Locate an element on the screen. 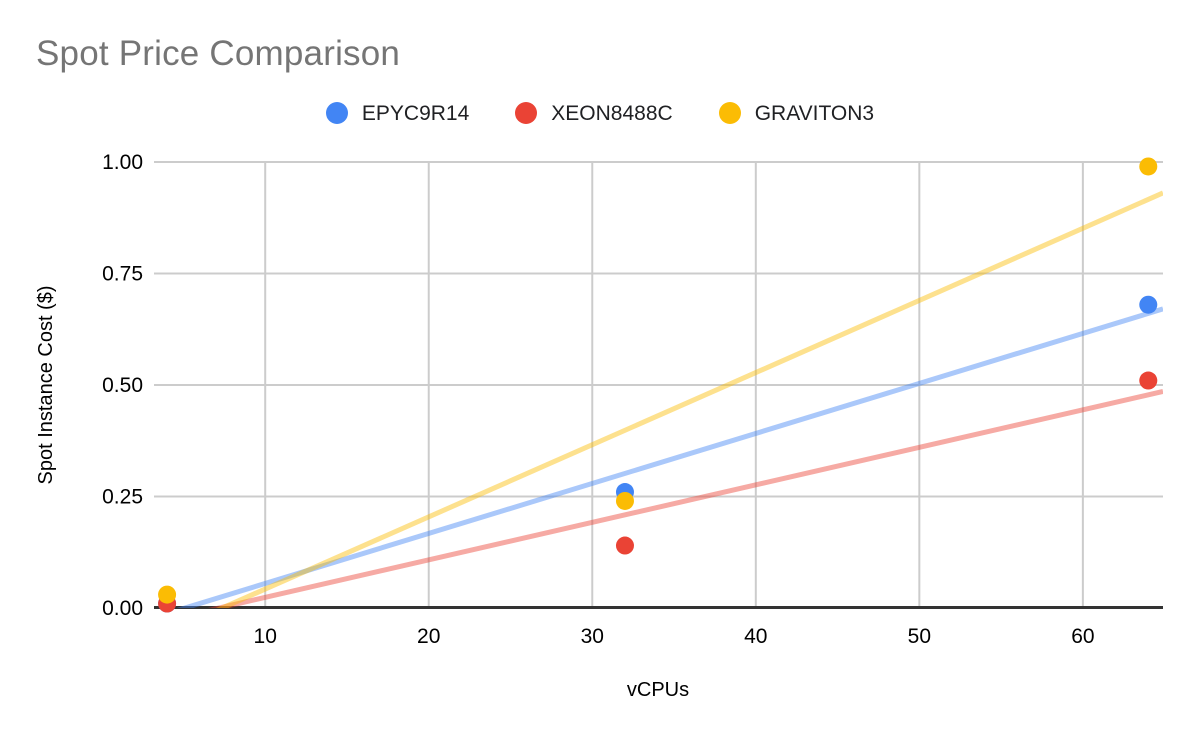 The image size is (1200, 742). legend-item-graviton3: GRAVITON3 is located at coordinates (796, 113).